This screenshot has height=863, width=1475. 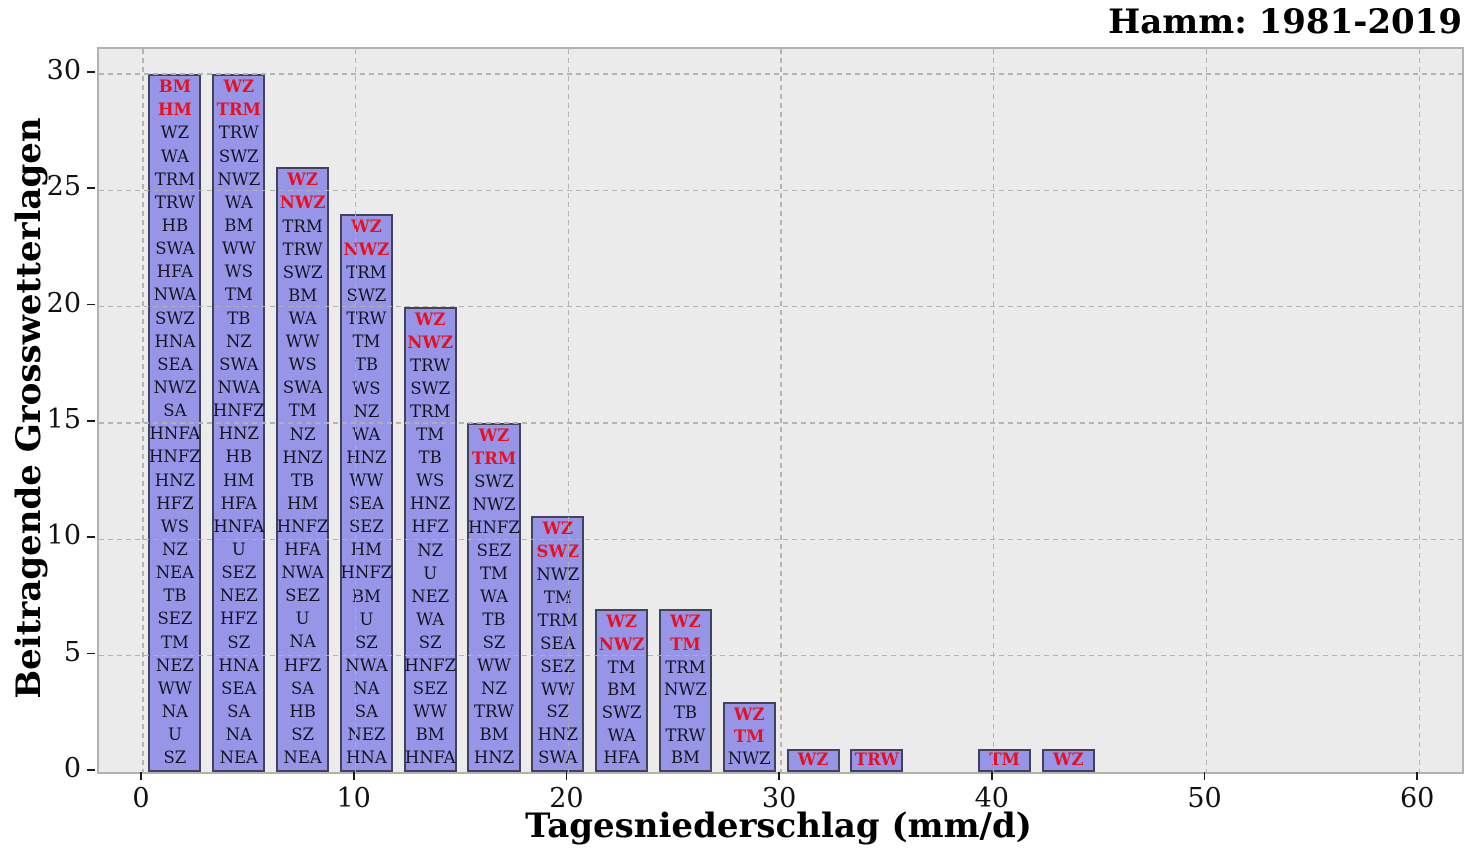 I want to click on bar: TRW, so click(x=877, y=760).